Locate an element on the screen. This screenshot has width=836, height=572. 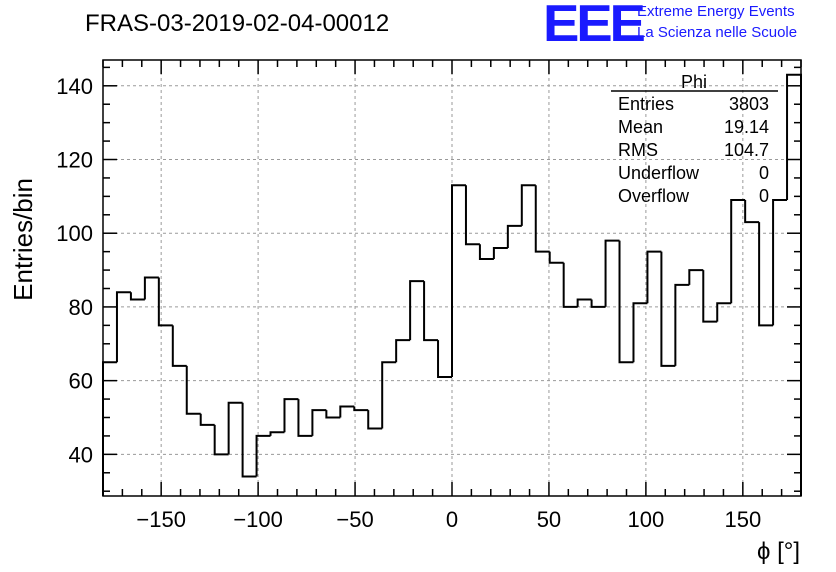
y-tick-label: 140 is located at coordinates (74, 86).